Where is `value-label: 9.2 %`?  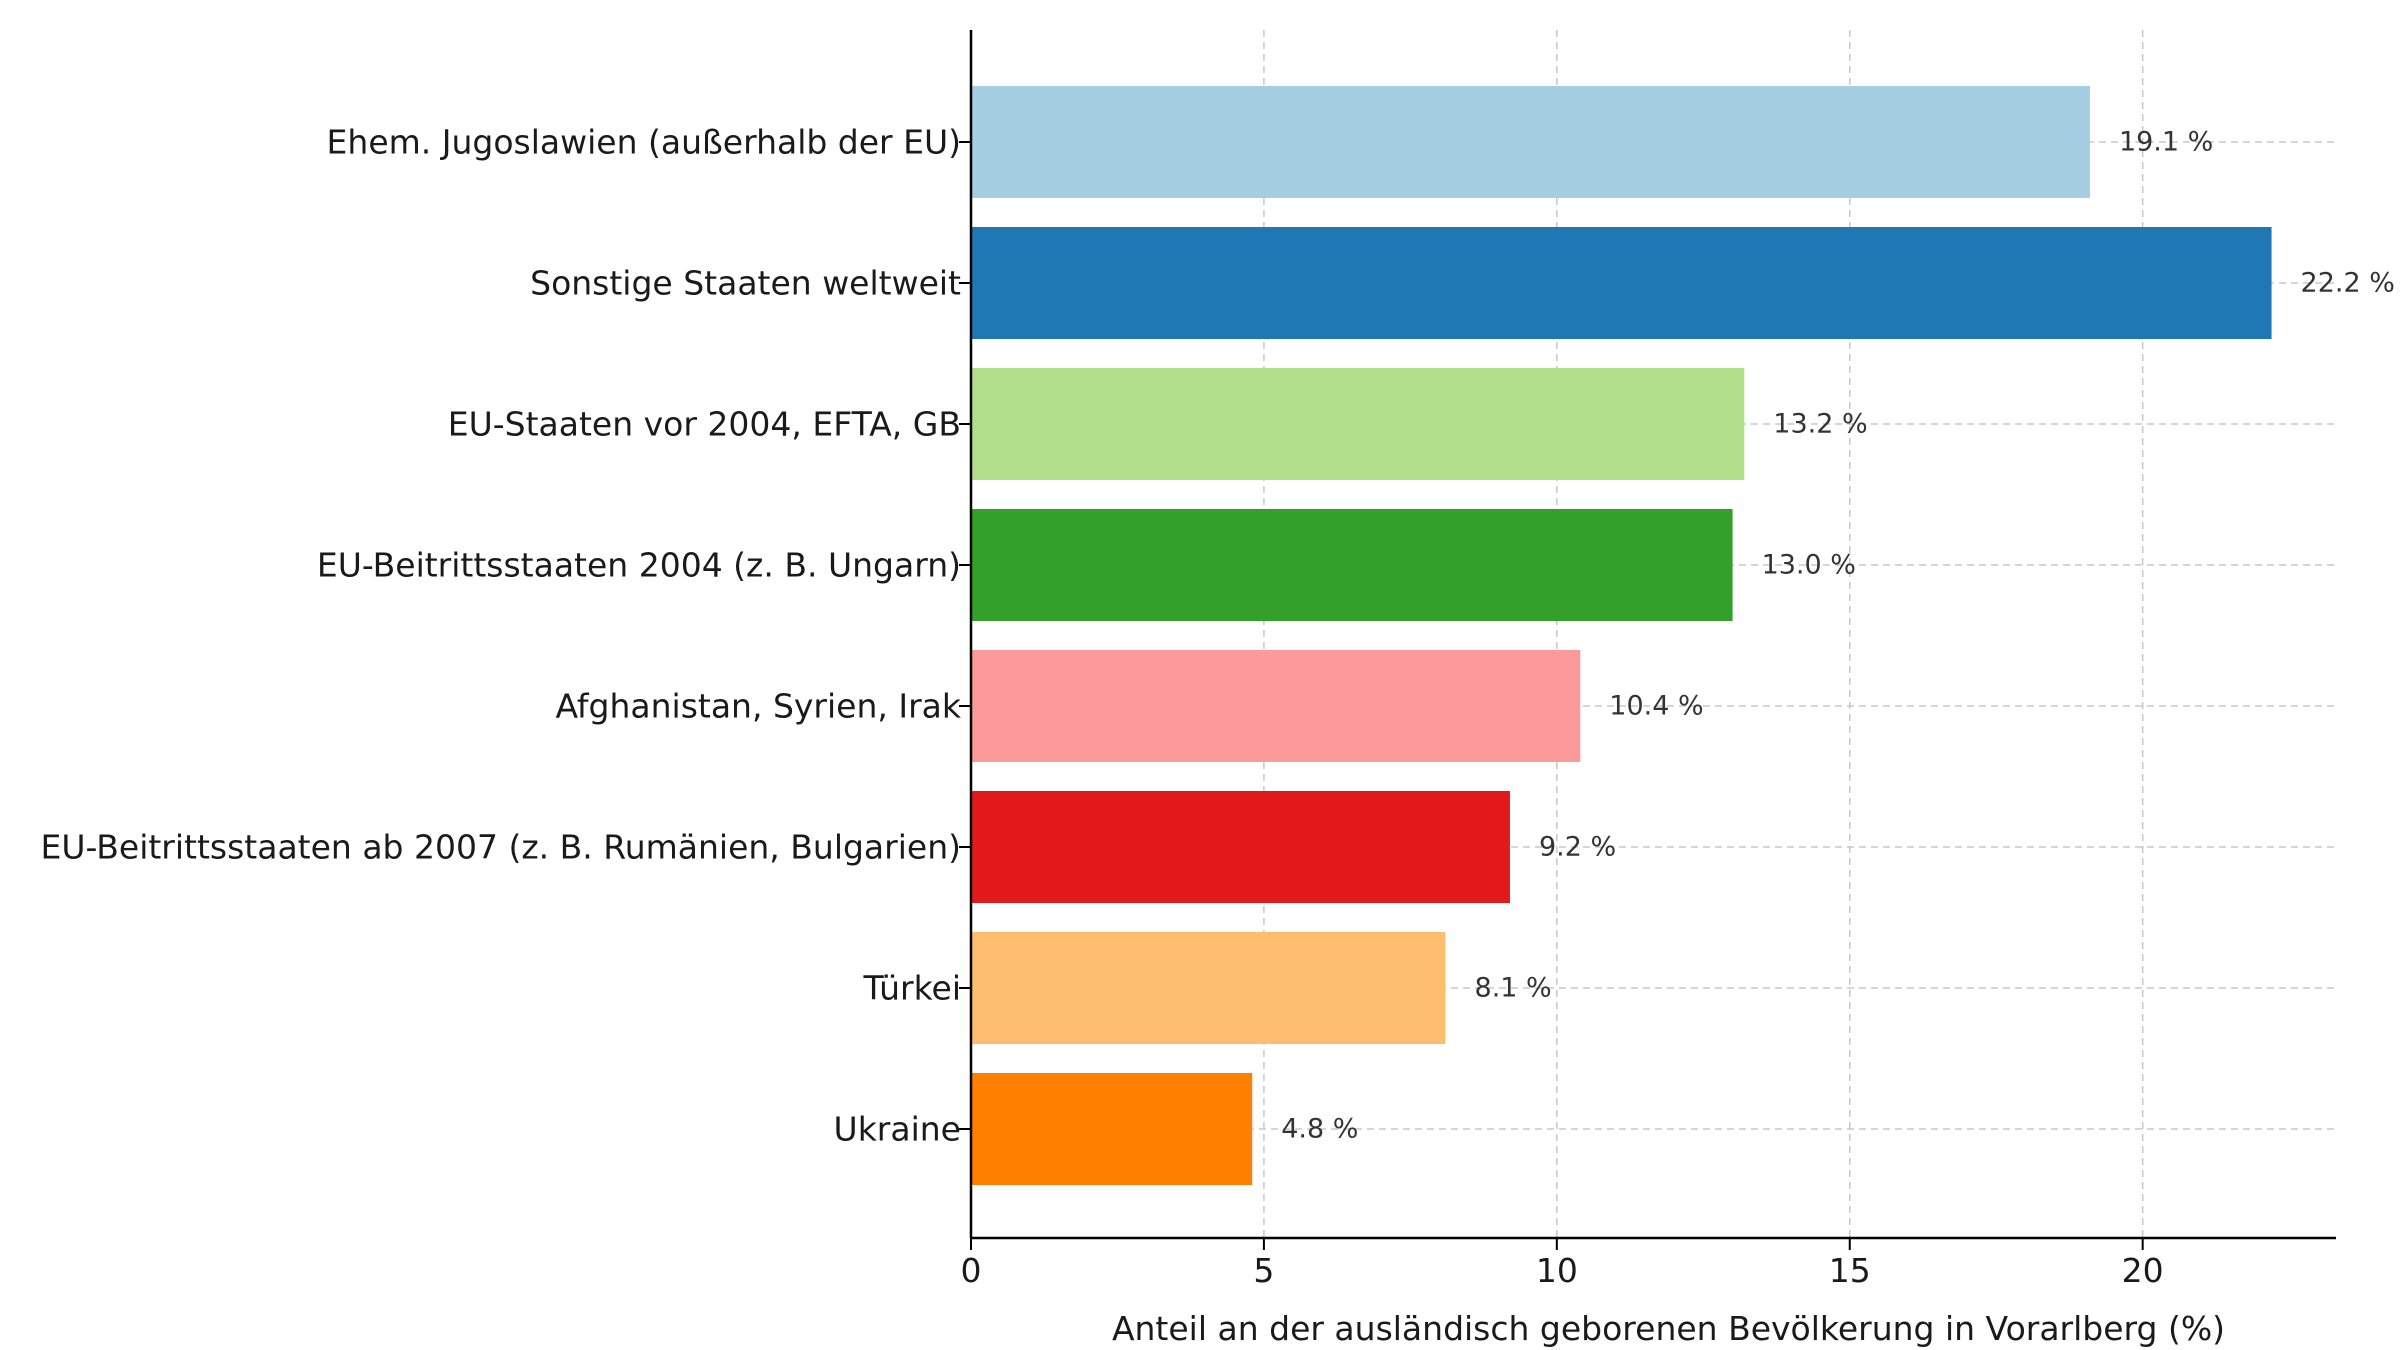
value-label: 9.2 % is located at coordinates (1577, 847).